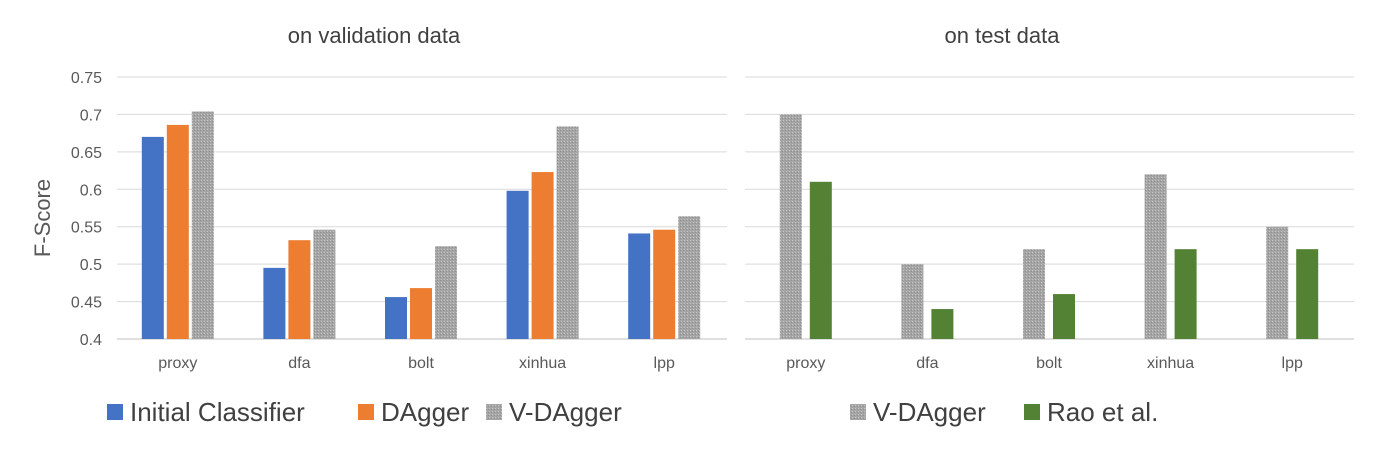 Image resolution: width=1377 pixels, height=450 pixels. I want to click on bar-initial-classifier-bolt, so click(396, 318).